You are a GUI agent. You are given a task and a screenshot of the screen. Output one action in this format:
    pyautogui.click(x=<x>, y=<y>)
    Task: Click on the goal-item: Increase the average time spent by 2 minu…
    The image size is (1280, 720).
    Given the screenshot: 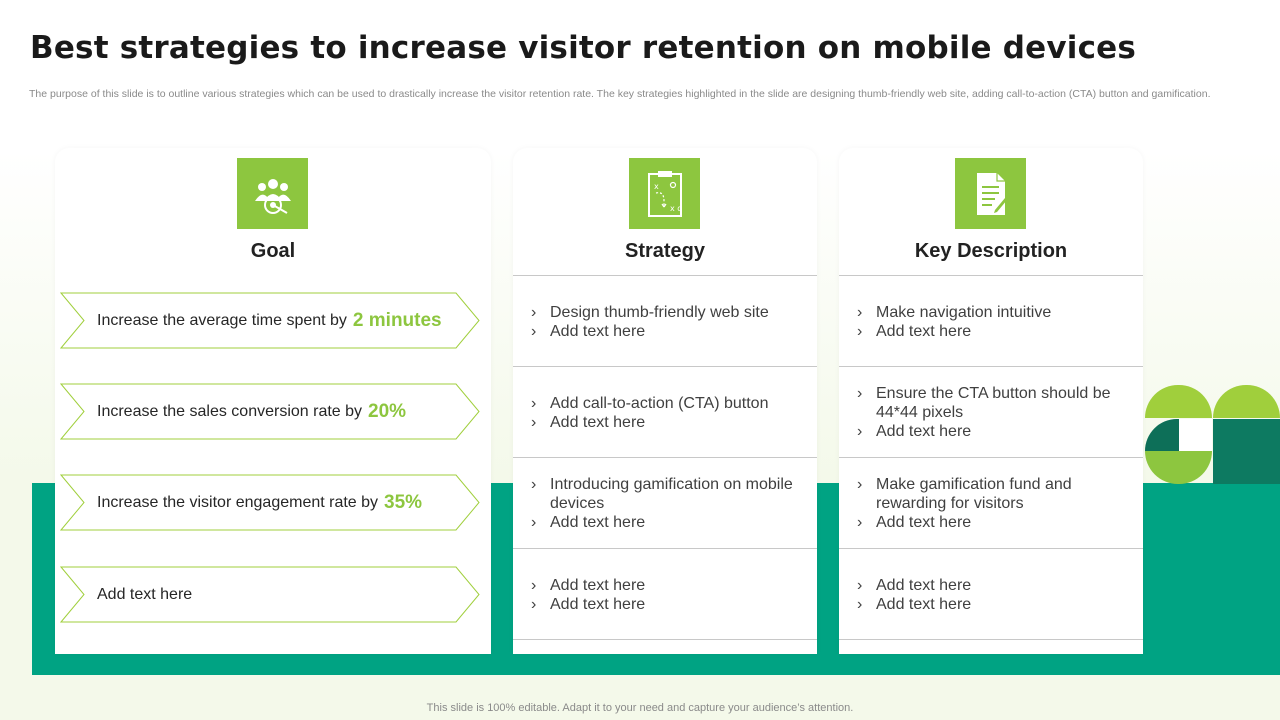 What is the action you would take?
    pyautogui.click(x=270, y=320)
    